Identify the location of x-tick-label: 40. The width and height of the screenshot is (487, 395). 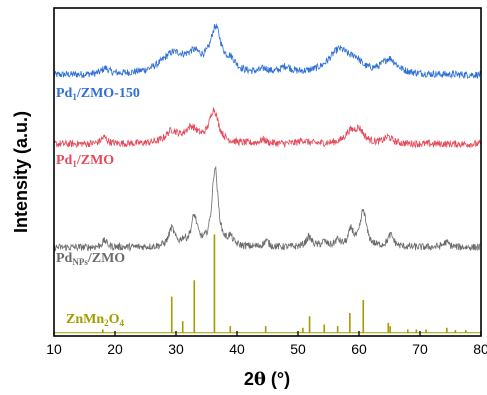
(237, 349).